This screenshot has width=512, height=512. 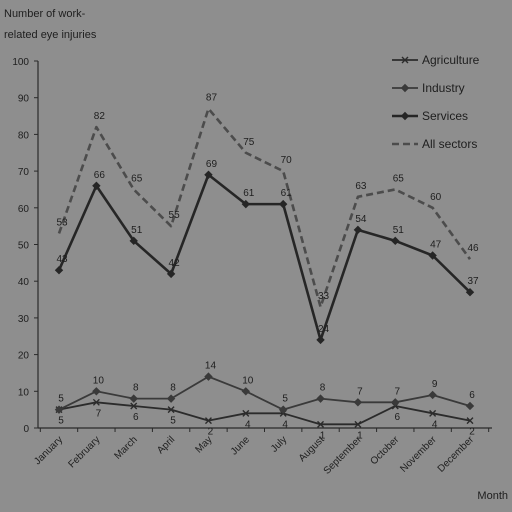 I want to click on data-label: 43, so click(x=62, y=259).